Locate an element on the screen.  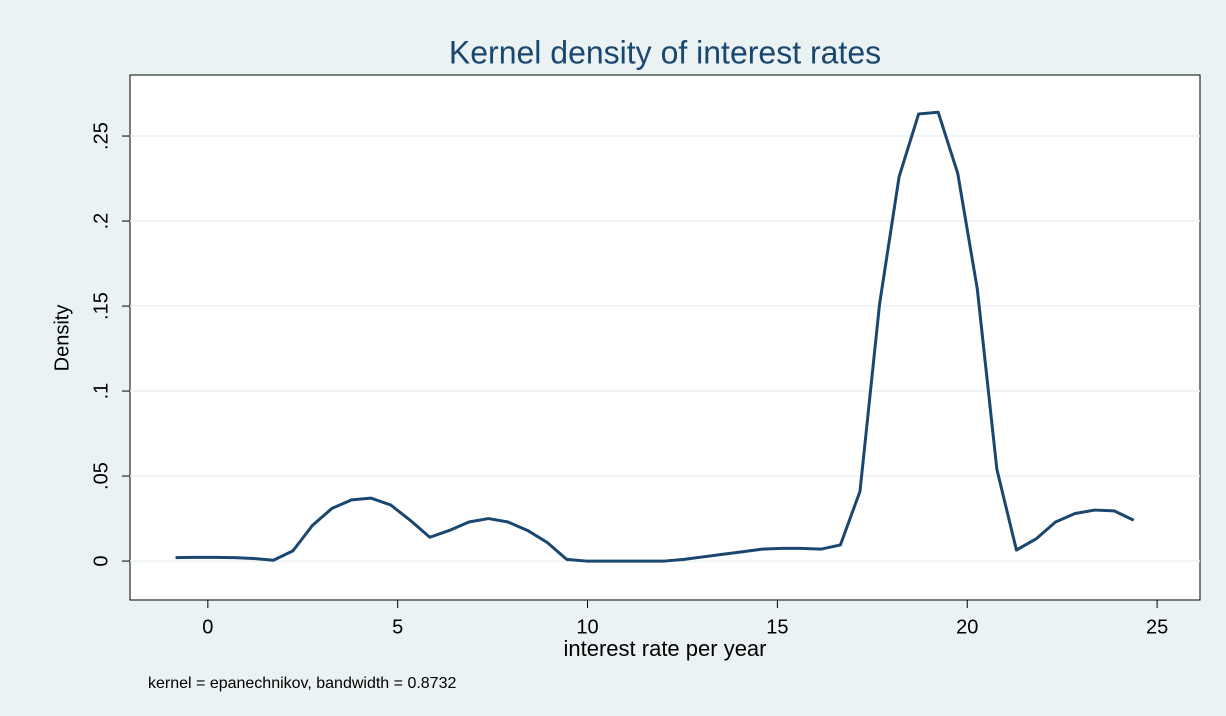
y-tick-label: .25 is located at coordinates (101, 136).